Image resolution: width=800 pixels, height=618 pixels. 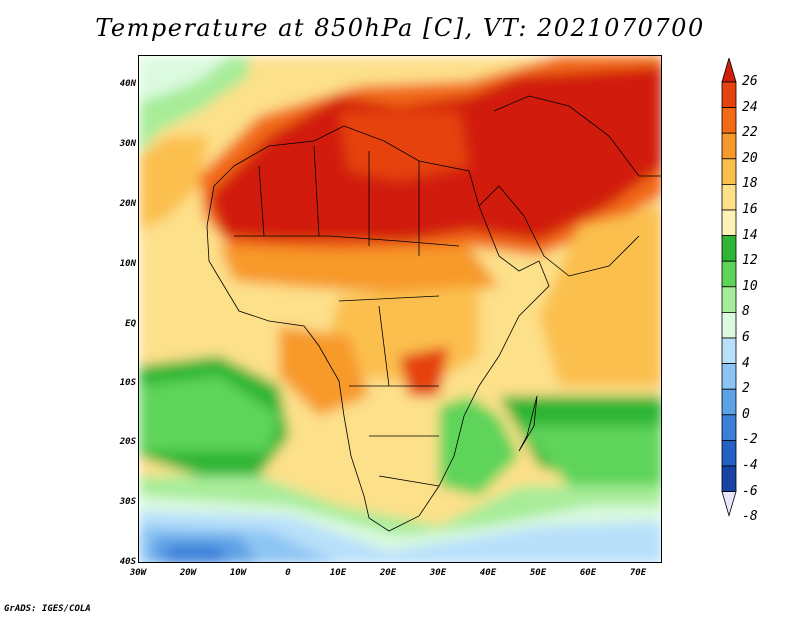 What do you see at coordinates (127, 442) in the screenshot?
I see `lat-label-20s: 20S` at bounding box center [127, 442].